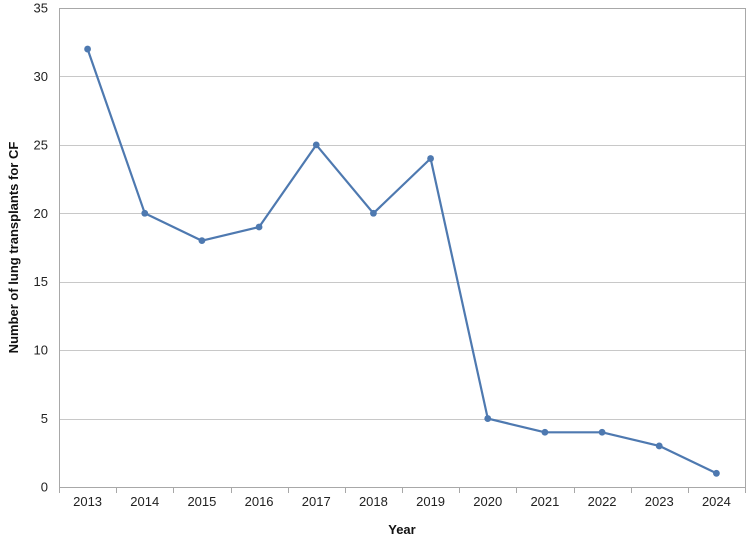 The width and height of the screenshot is (748, 538). Describe the element at coordinates (659, 501) in the screenshot. I see `x-tick-label: 2023` at that location.